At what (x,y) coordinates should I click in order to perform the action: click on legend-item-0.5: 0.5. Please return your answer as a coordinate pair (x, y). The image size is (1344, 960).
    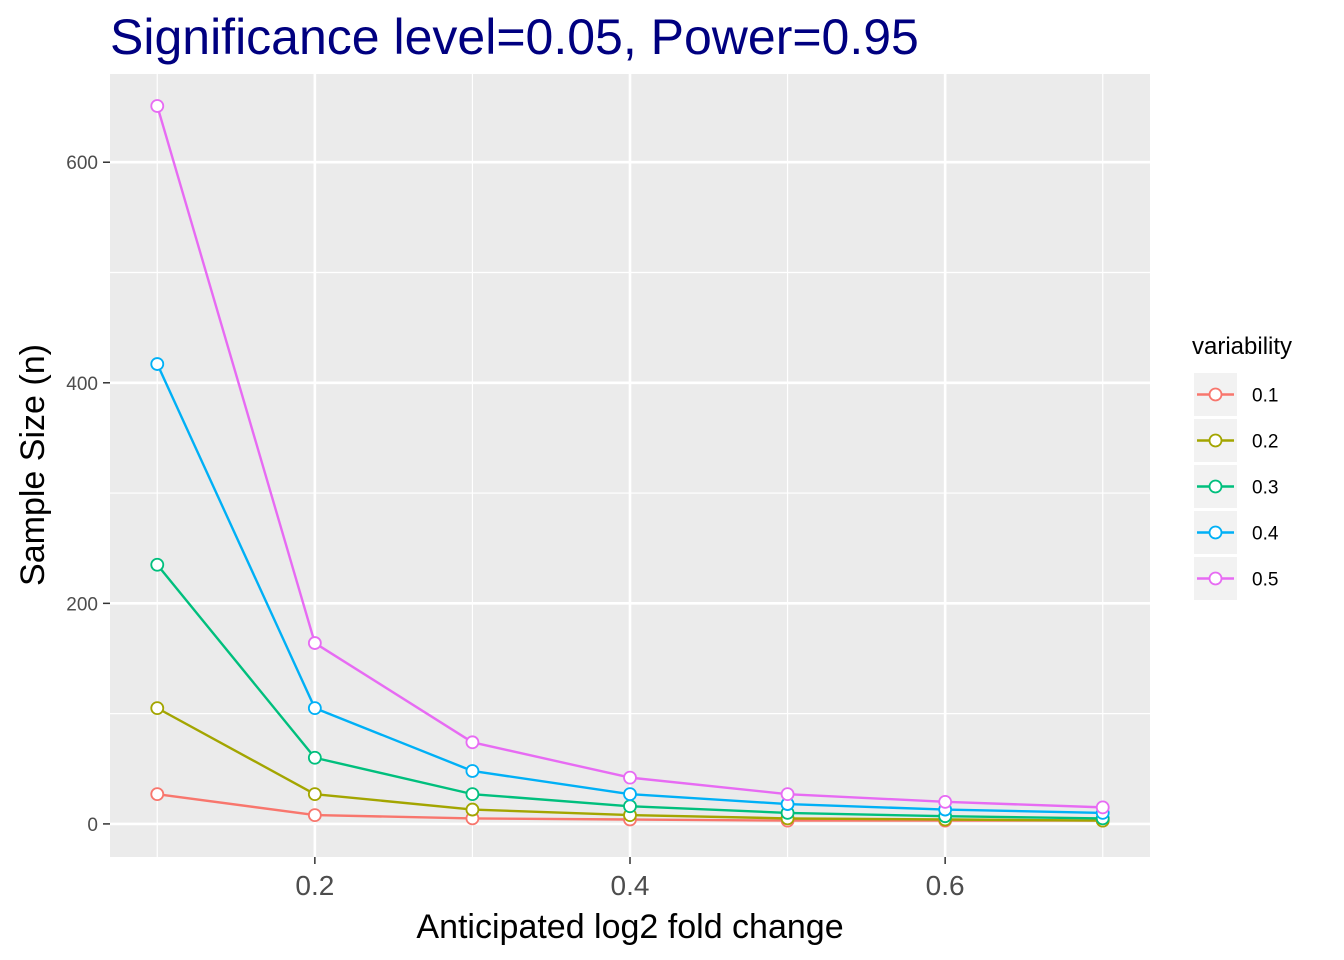
    Looking at the image, I should click on (1236, 578).